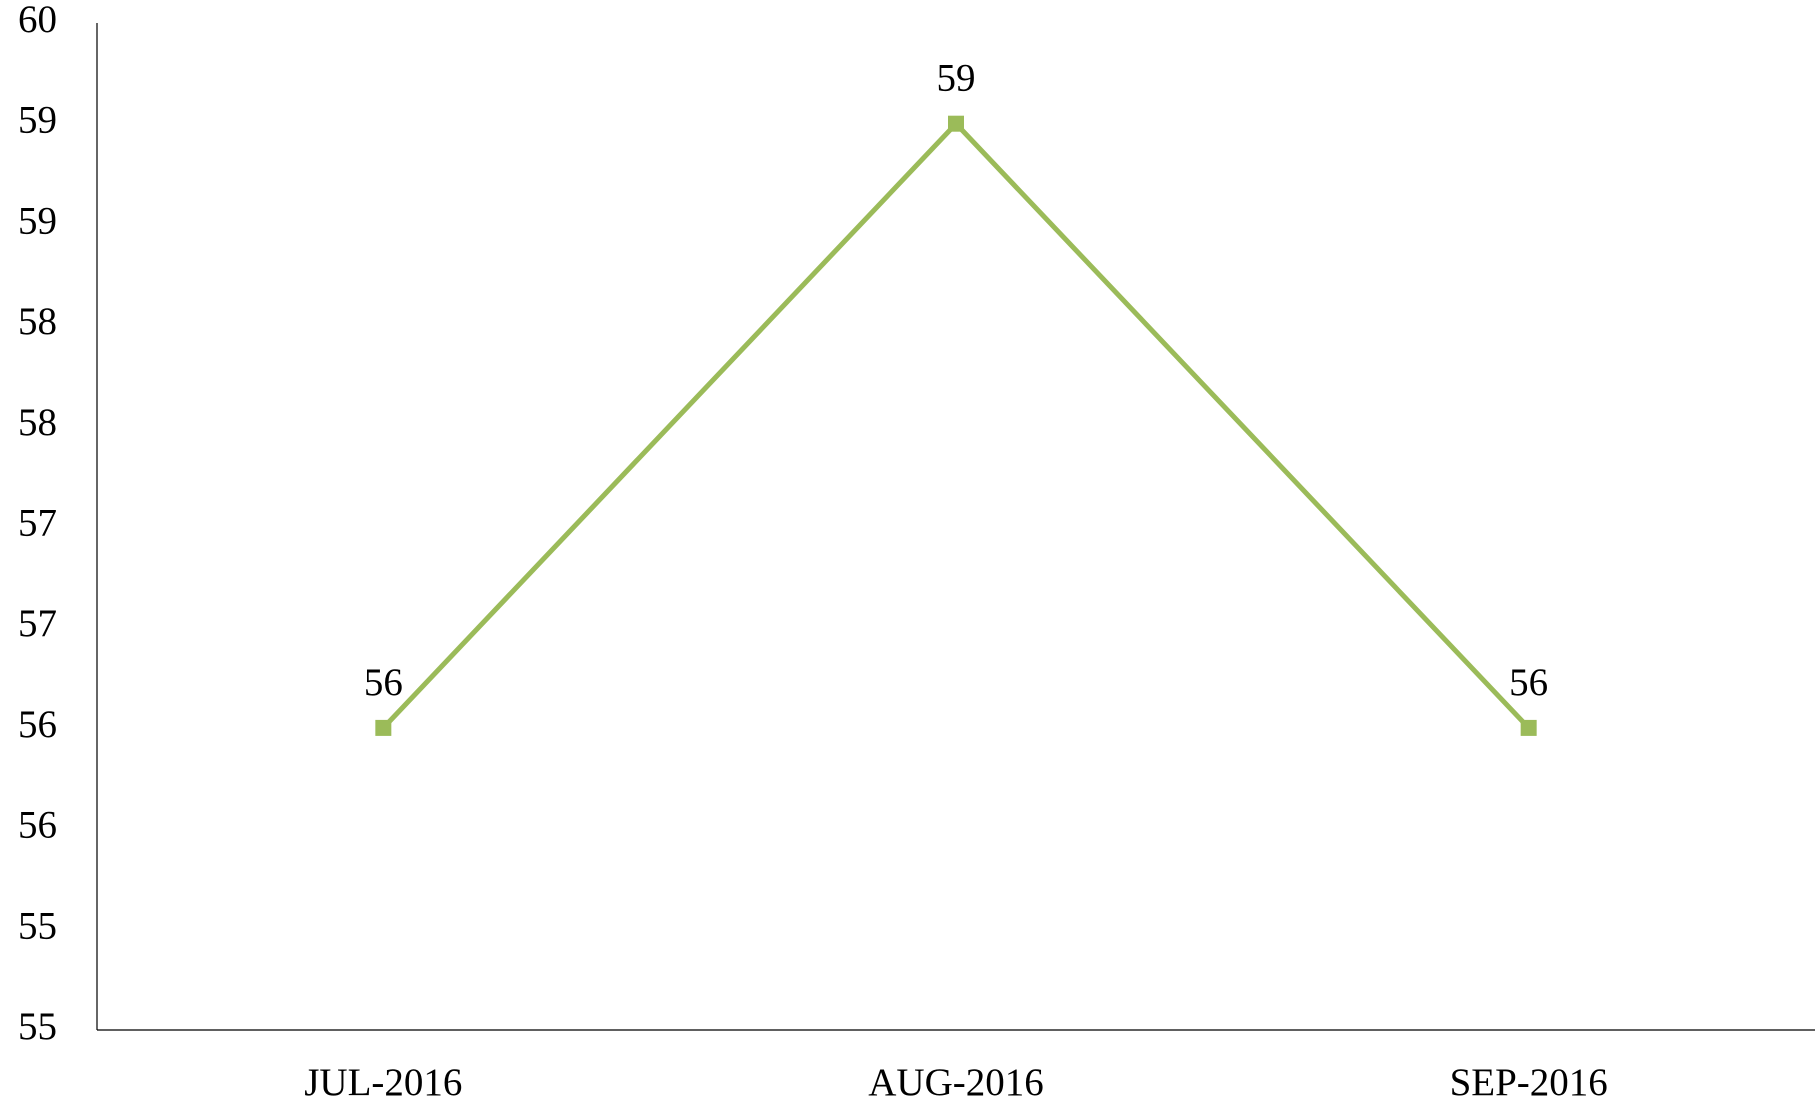 The height and width of the screenshot is (1110, 1815). Describe the element at coordinates (383, 1082) in the screenshot. I see `x-tick-label: JUL-2016` at that location.